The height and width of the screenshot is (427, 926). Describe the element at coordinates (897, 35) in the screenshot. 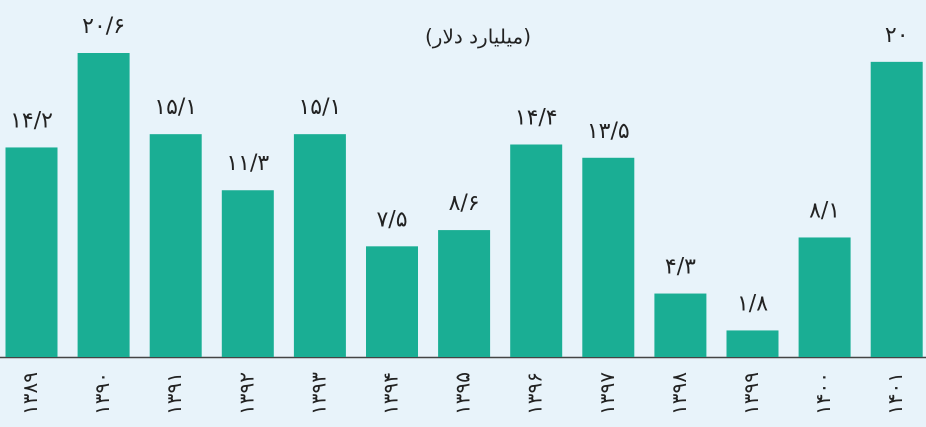

I see `value-label: ۲۰` at that location.